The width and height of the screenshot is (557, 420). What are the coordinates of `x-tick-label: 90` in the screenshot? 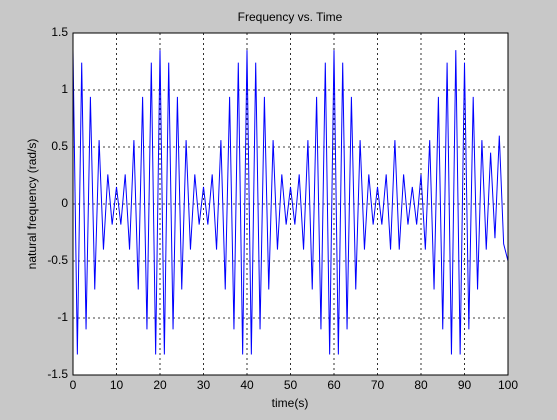 It's located at (465, 385).